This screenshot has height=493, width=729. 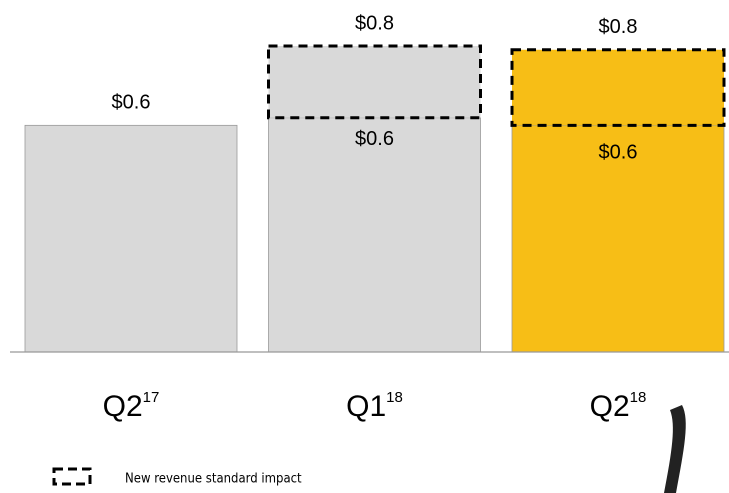 I want to click on category: Q1, so click(x=366, y=406).